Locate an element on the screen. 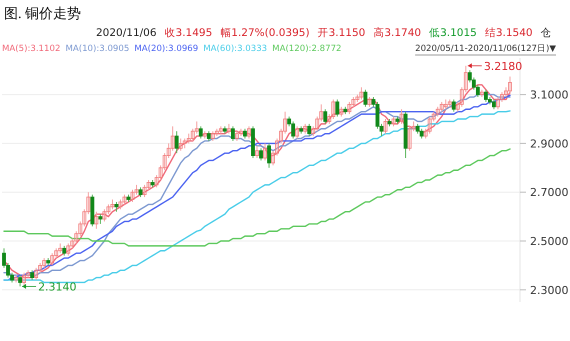 The height and width of the screenshot is (341, 570). text: MA(20):3.0969 is located at coordinates (166, 49).